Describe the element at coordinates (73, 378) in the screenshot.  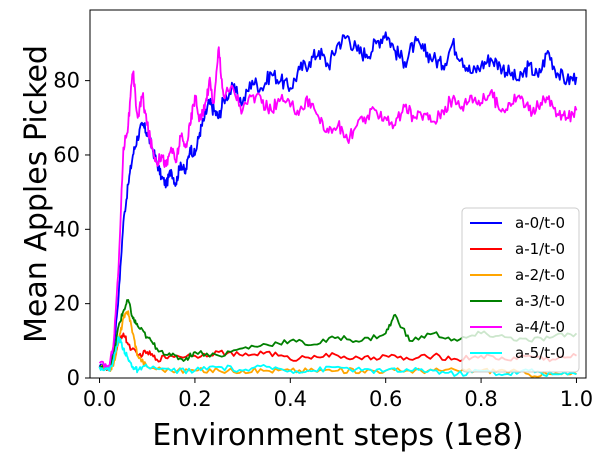
I see `y-tick-label: 0` at that location.